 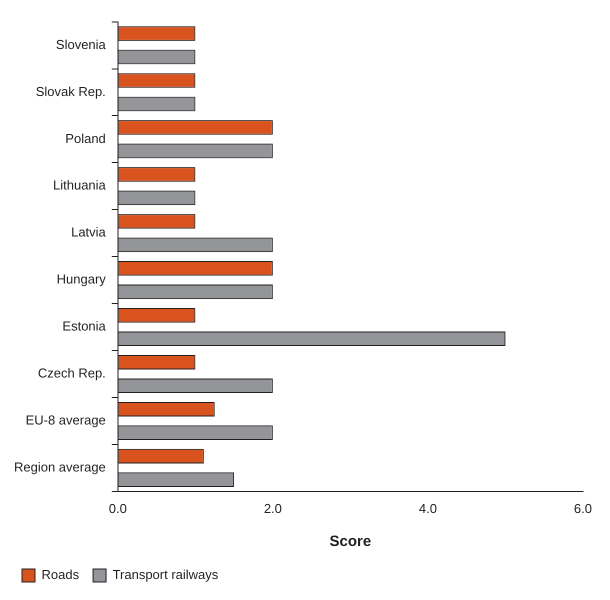 What do you see at coordinates (273, 508) in the screenshot?
I see `x-tick-label: 2.0` at bounding box center [273, 508].